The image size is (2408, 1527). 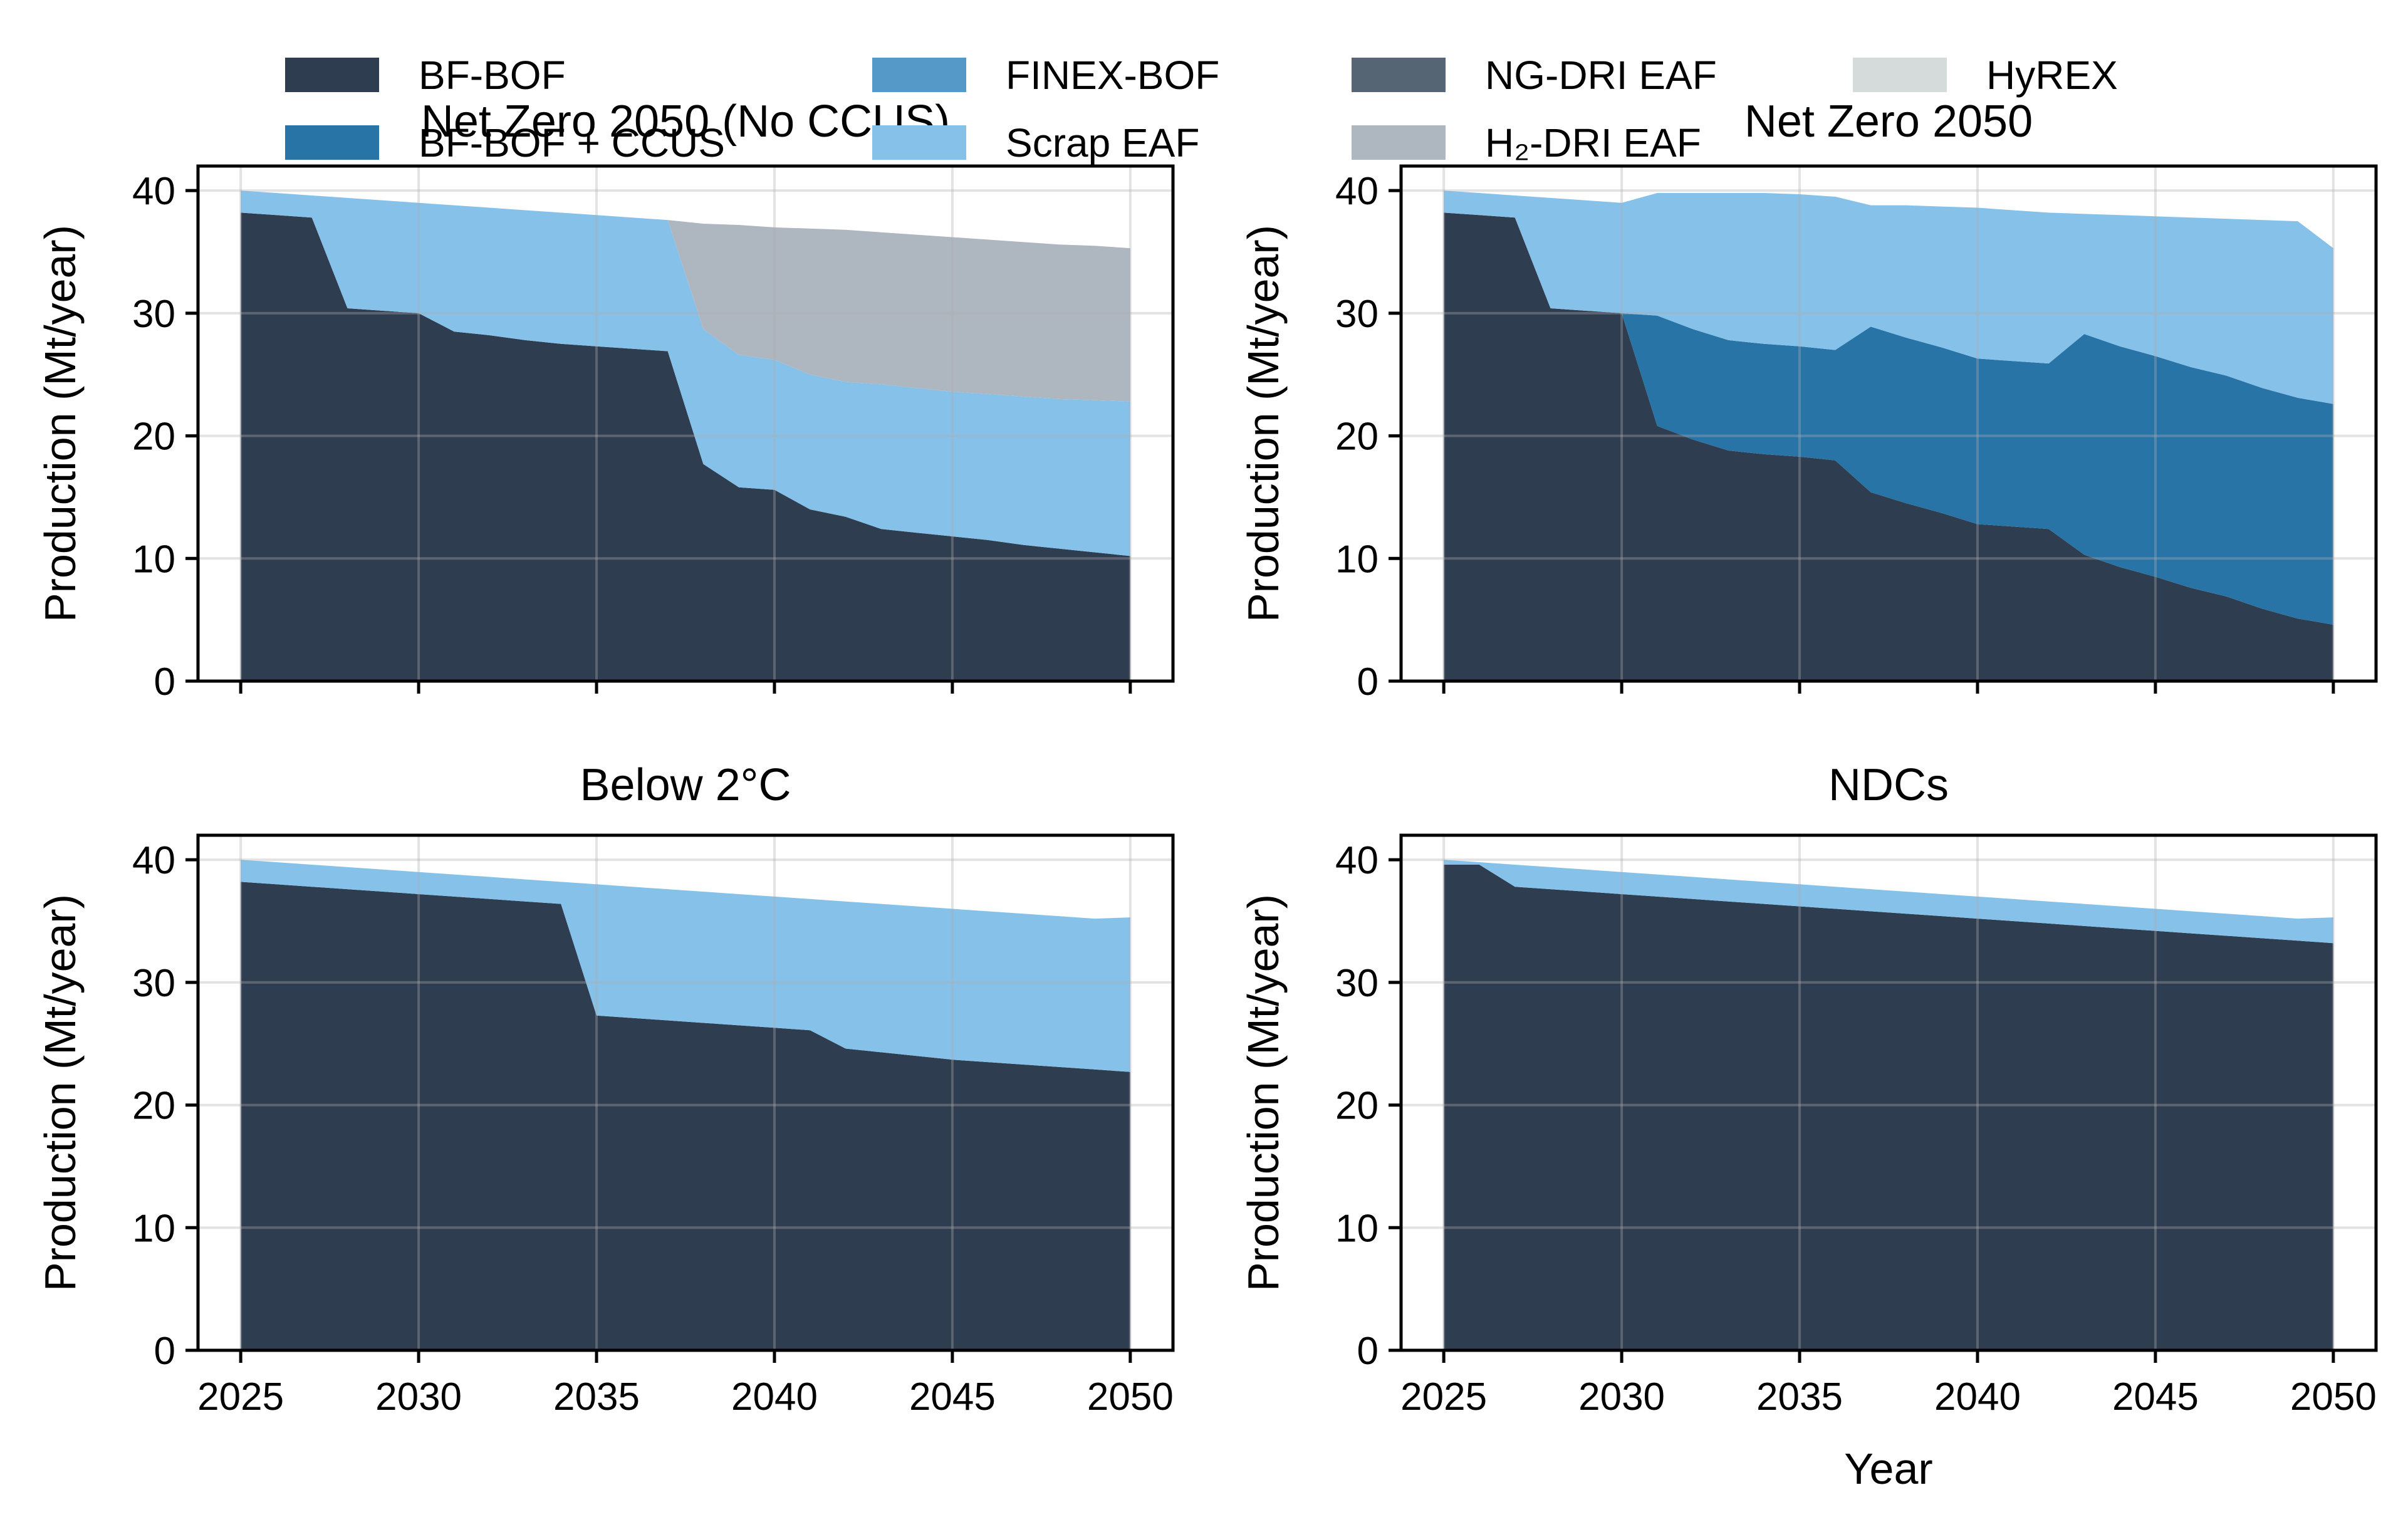 I want to click on legend-swatch-bf-bof, so click(x=332, y=75).